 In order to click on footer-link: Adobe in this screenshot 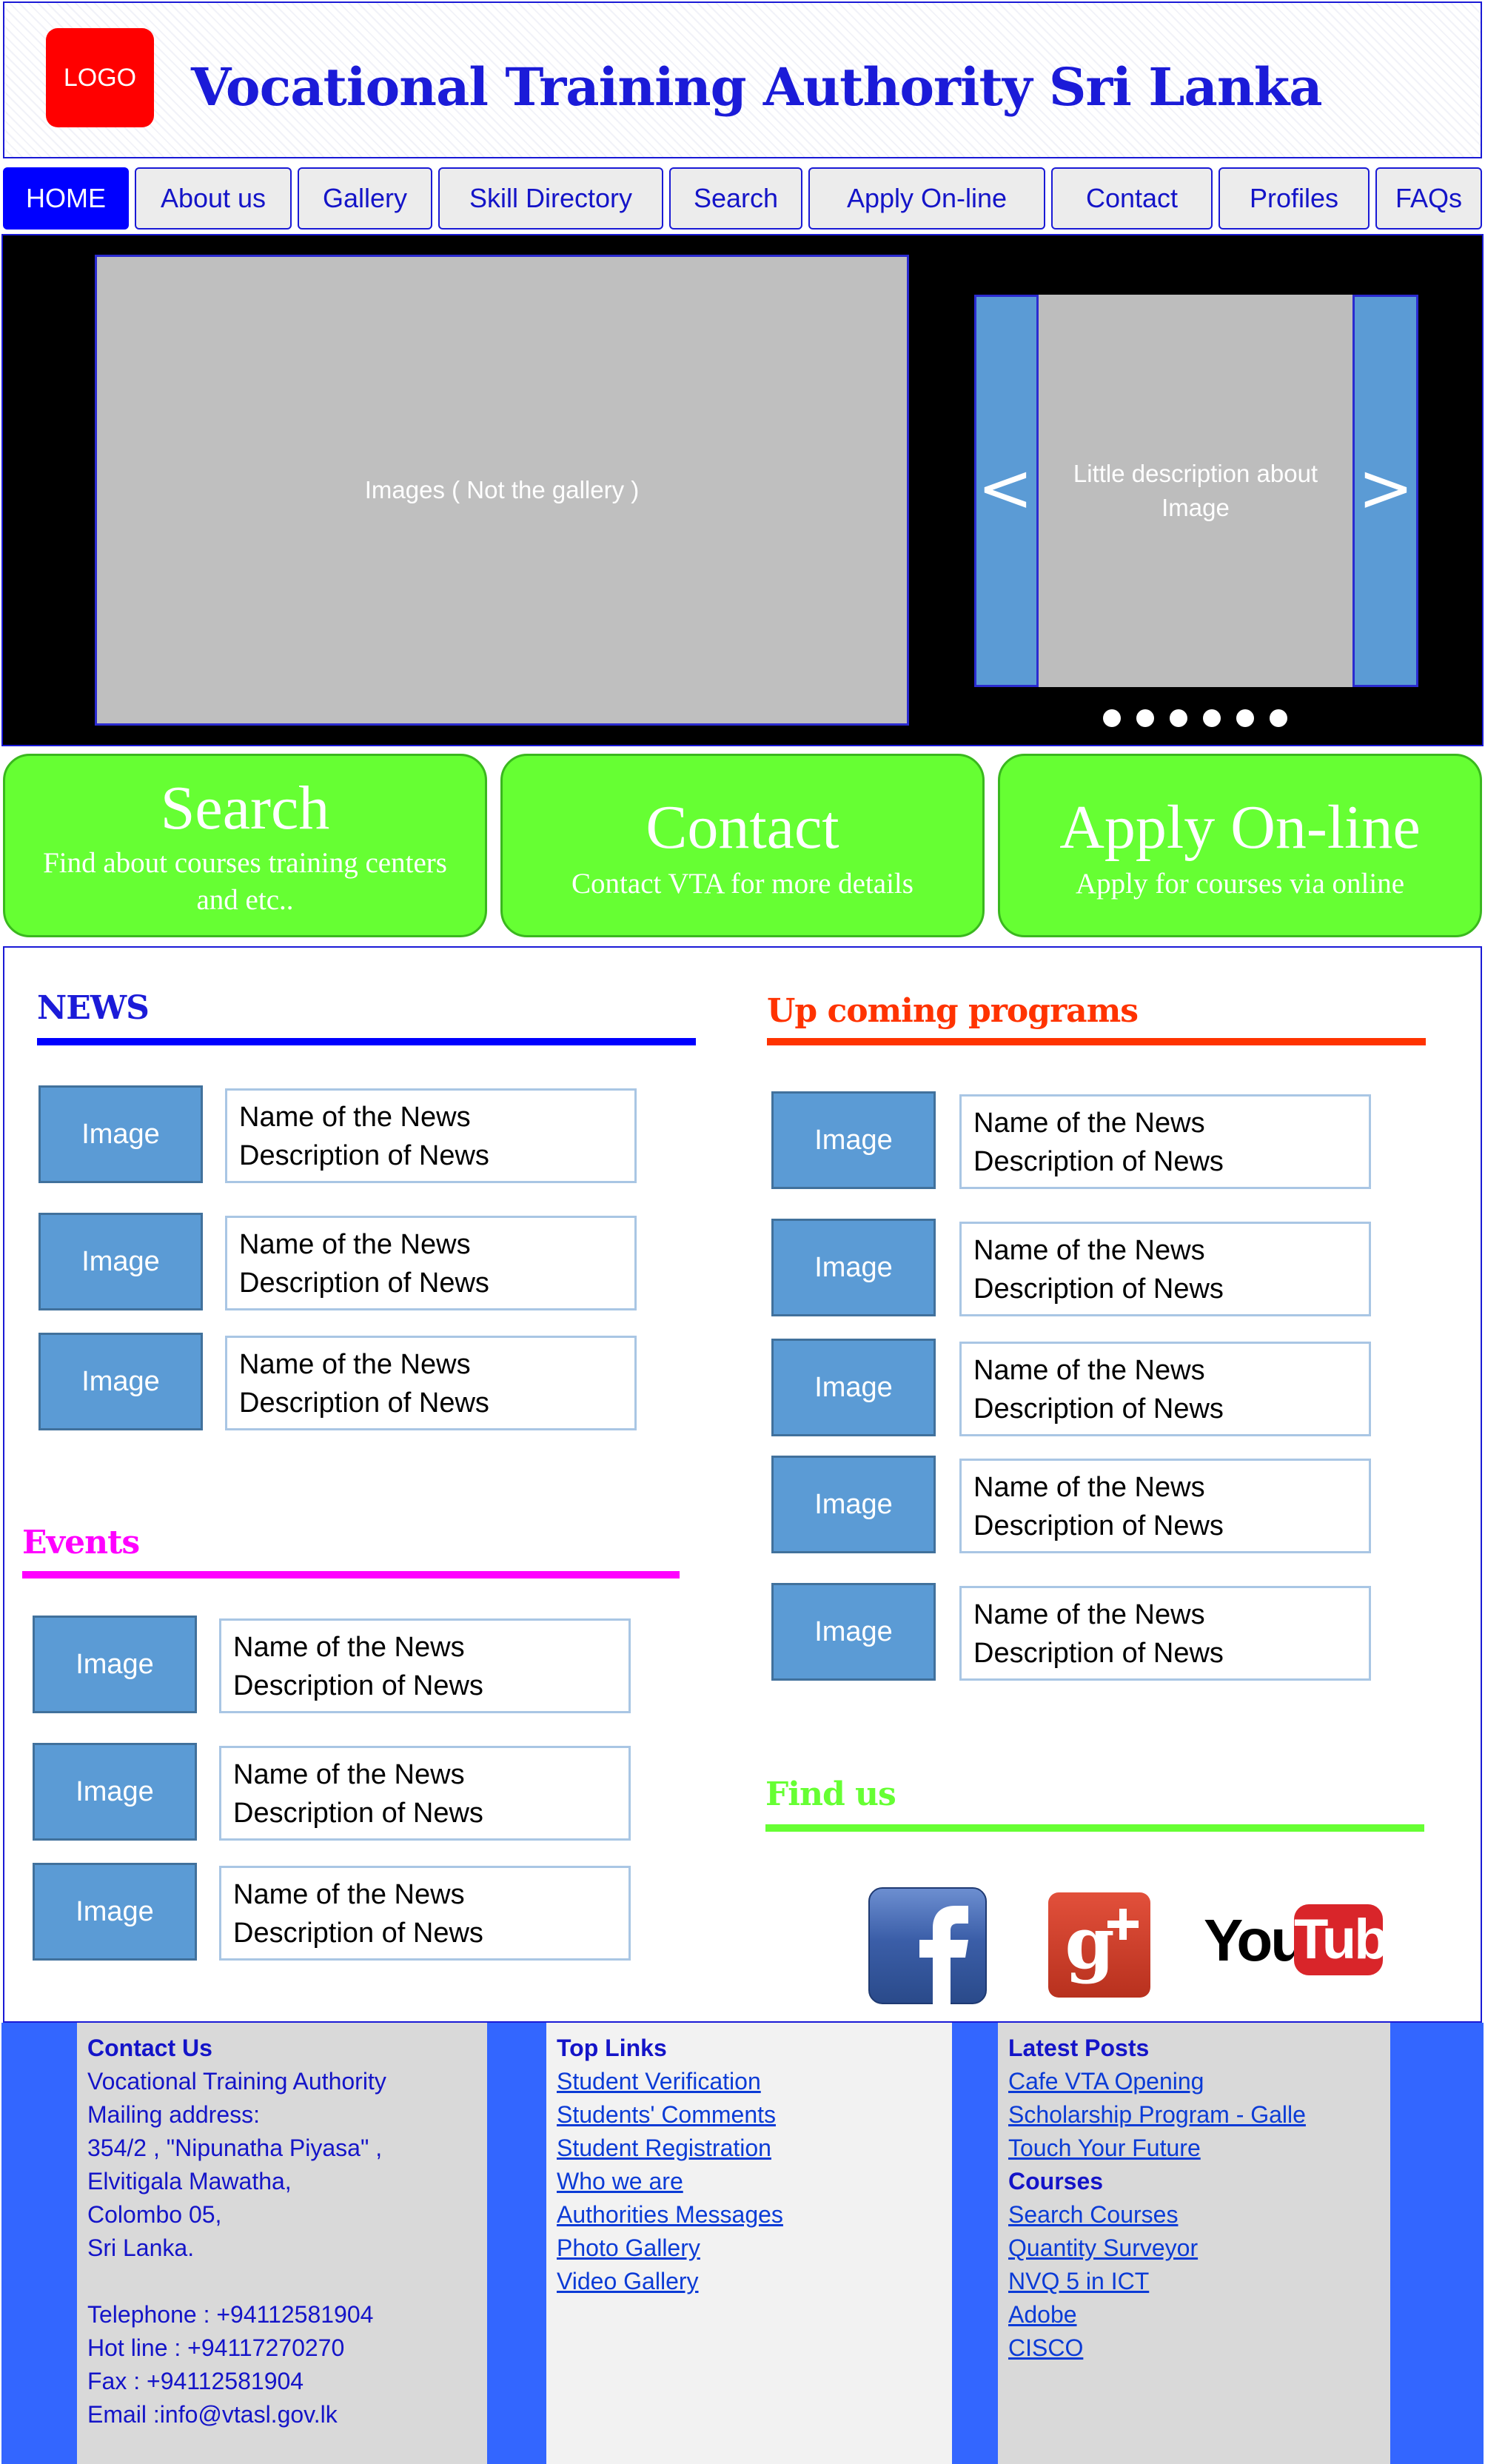, I will do `click(1042, 2315)`.